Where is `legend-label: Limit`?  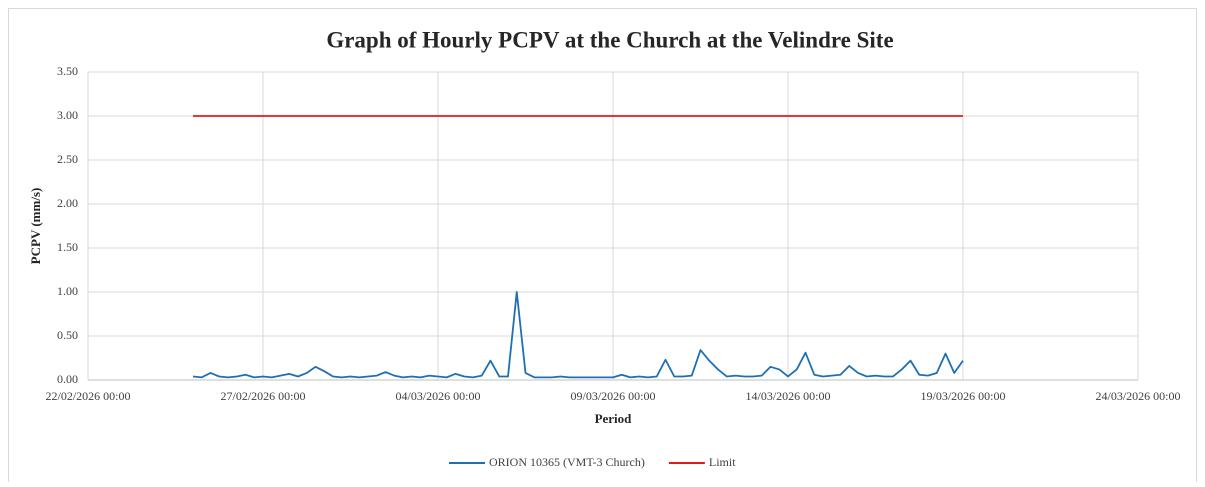
legend-label: Limit is located at coordinates (722, 462).